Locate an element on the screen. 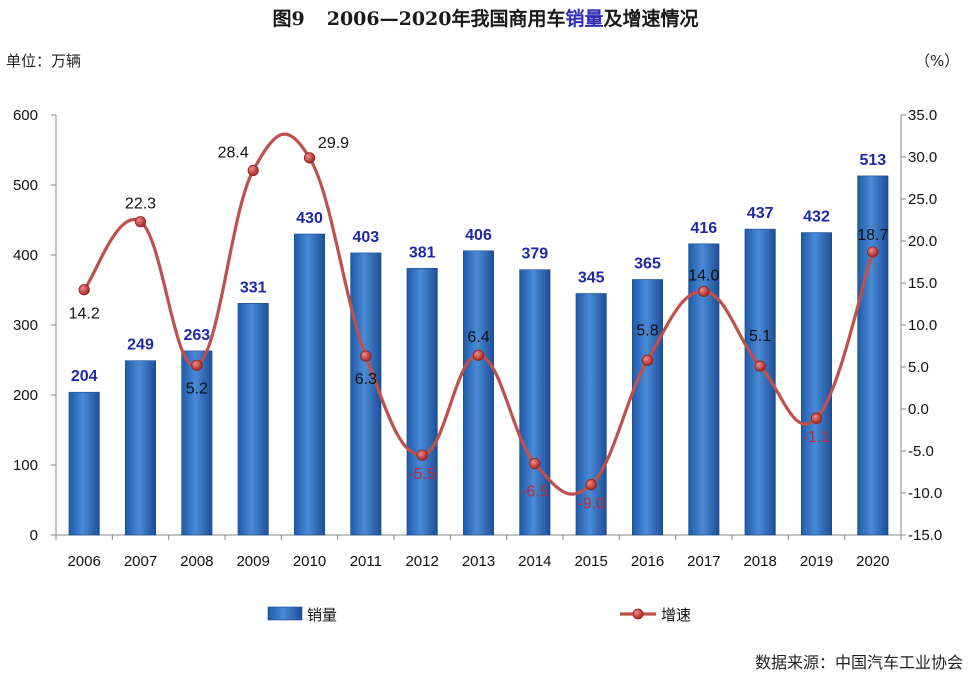  legend-bar-swatch is located at coordinates (285, 613).